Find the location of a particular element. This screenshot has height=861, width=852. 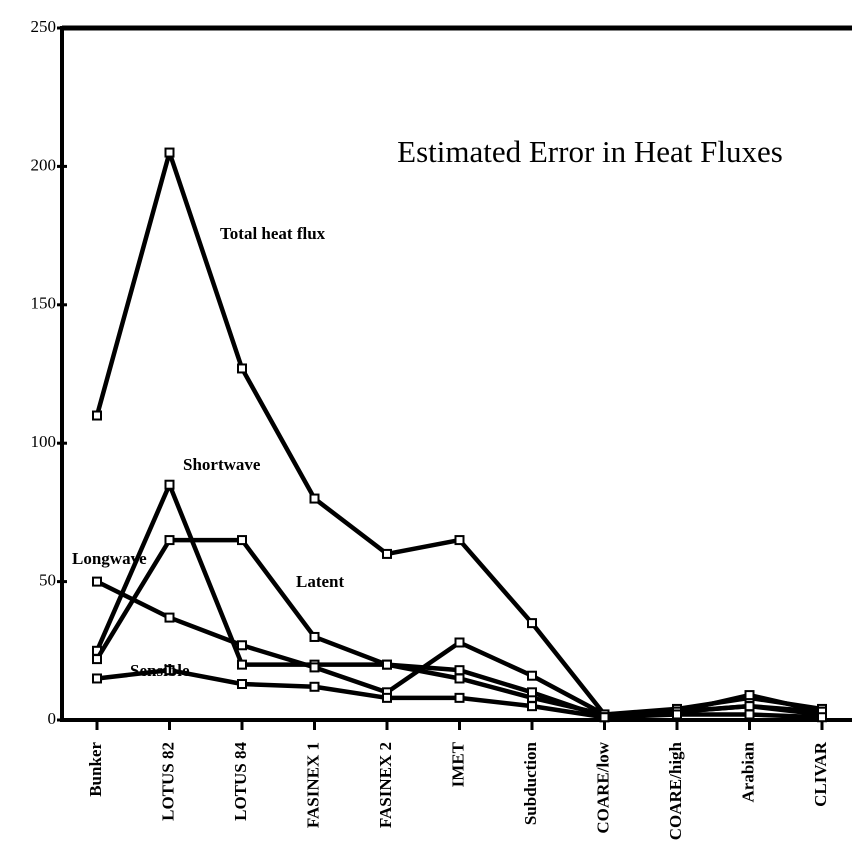

x-tick-label: LOTUS 82 is located at coordinates (167, 781).